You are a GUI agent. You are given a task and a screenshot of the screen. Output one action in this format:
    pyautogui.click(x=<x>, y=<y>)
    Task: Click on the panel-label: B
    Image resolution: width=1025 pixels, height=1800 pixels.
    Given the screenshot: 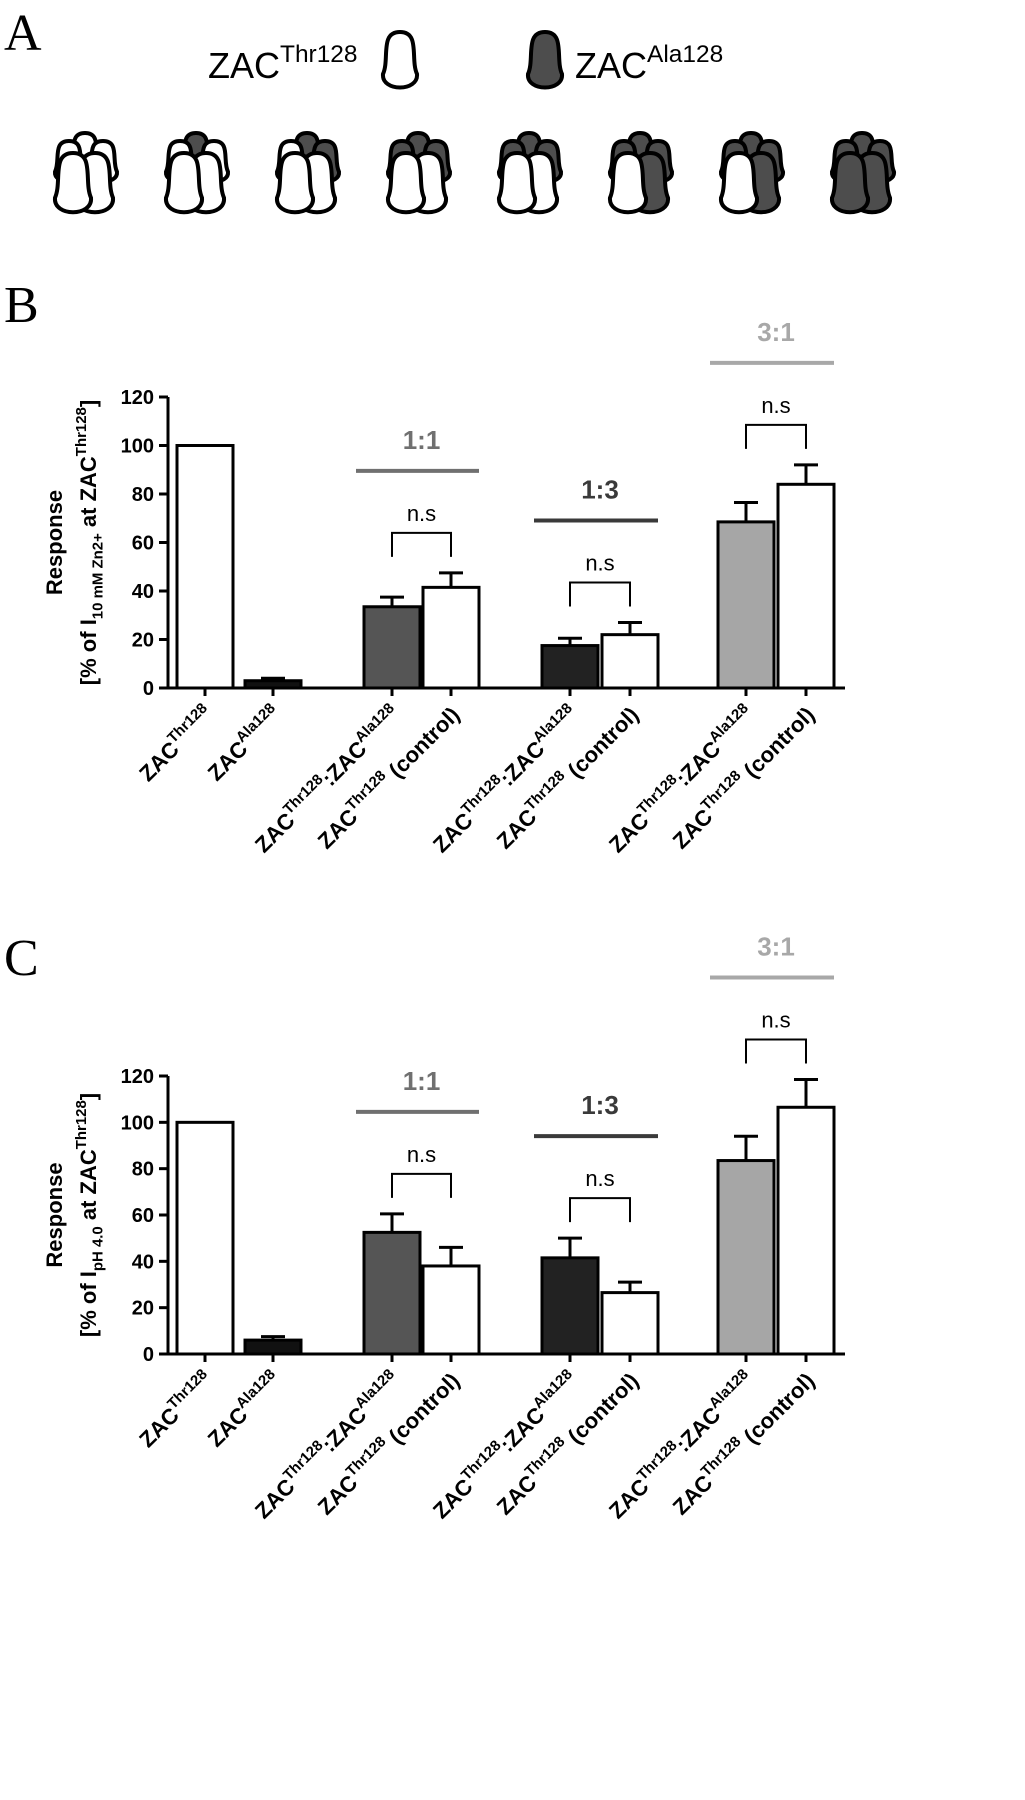 What is the action you would take?
    pyautogui.click(x=21, y=305)
    